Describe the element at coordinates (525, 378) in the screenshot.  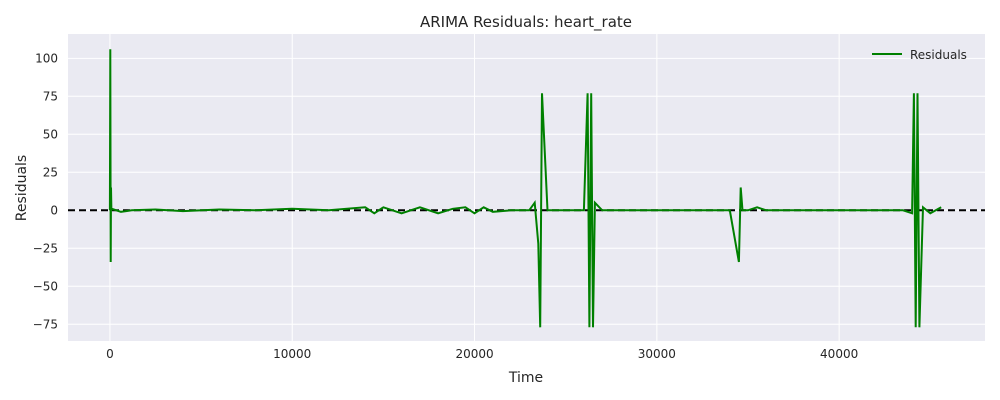
I see `x-axis-label: Time` at that location.